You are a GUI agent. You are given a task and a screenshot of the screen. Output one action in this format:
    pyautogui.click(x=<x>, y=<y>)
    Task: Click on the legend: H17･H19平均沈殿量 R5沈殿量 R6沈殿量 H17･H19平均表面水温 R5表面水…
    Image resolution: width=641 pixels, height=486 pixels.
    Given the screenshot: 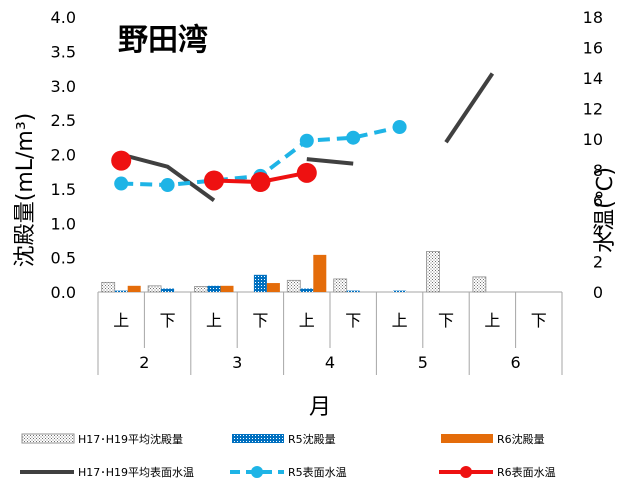 What is the action you would take?
    pyautogui.click(x=288, y=455)
    